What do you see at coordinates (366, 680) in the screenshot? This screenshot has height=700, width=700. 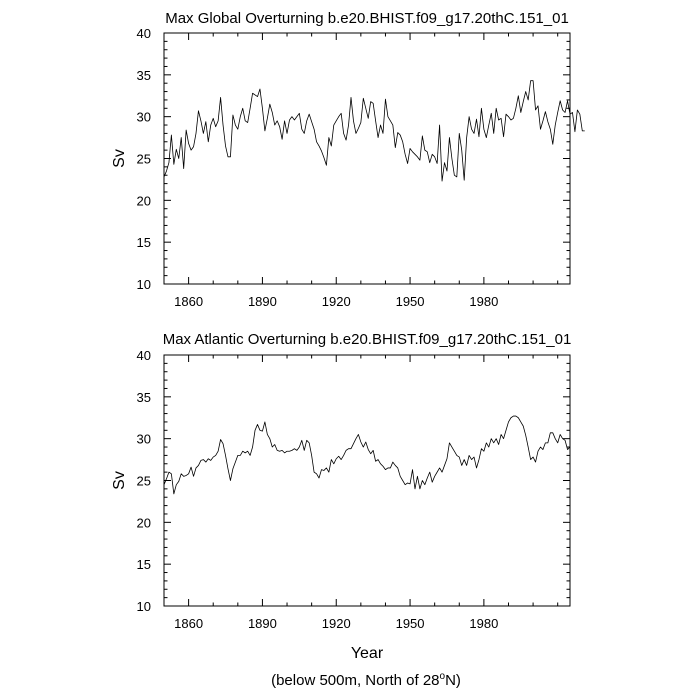 I see `footnote: (below 500m, North of 28oN)` at bounding box center [366, 680].